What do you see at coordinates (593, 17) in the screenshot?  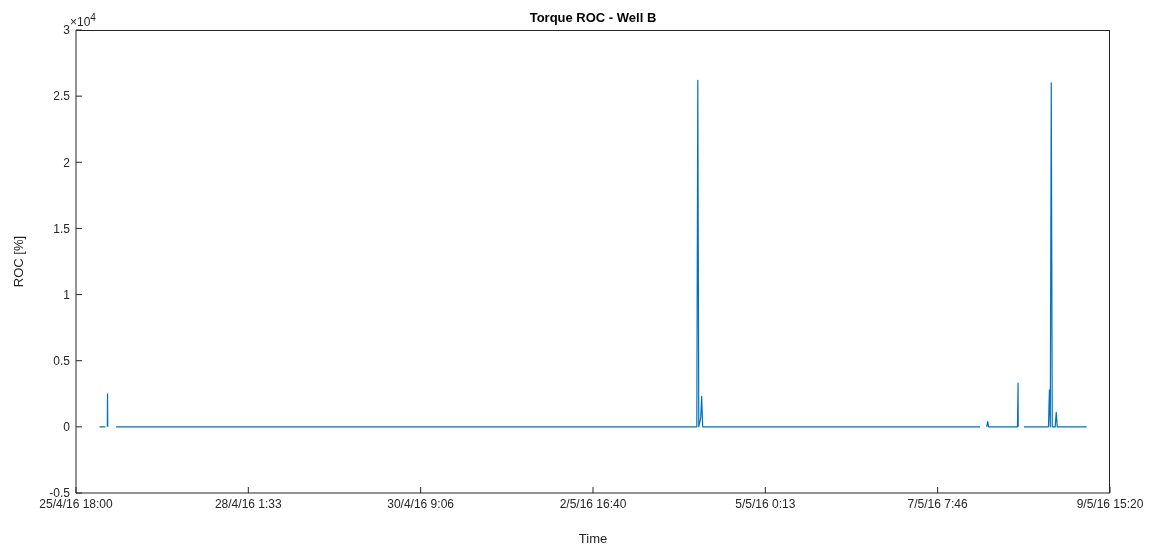 I see `chart-title: Torque ROC - Well B` at bounding box center [593, 17].